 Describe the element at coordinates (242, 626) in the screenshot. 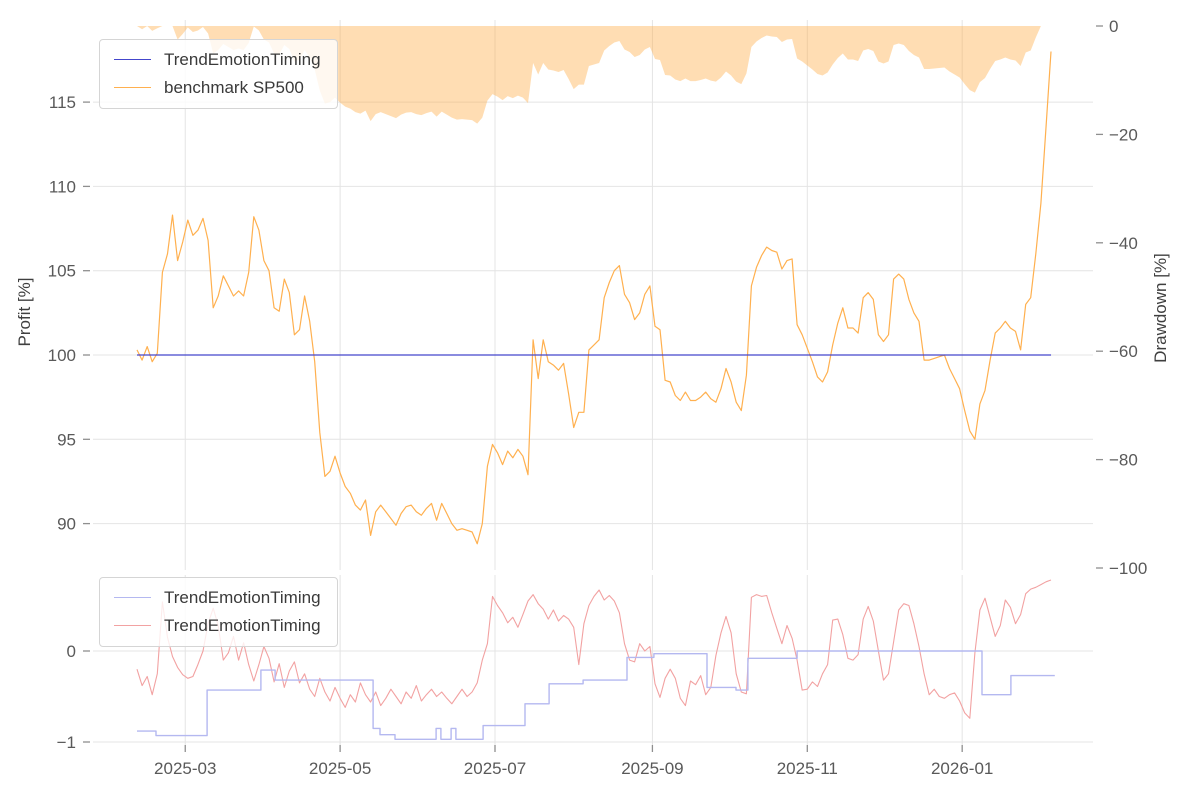

I see `legend-label-signal: TrendEmotionTiming` at that location.